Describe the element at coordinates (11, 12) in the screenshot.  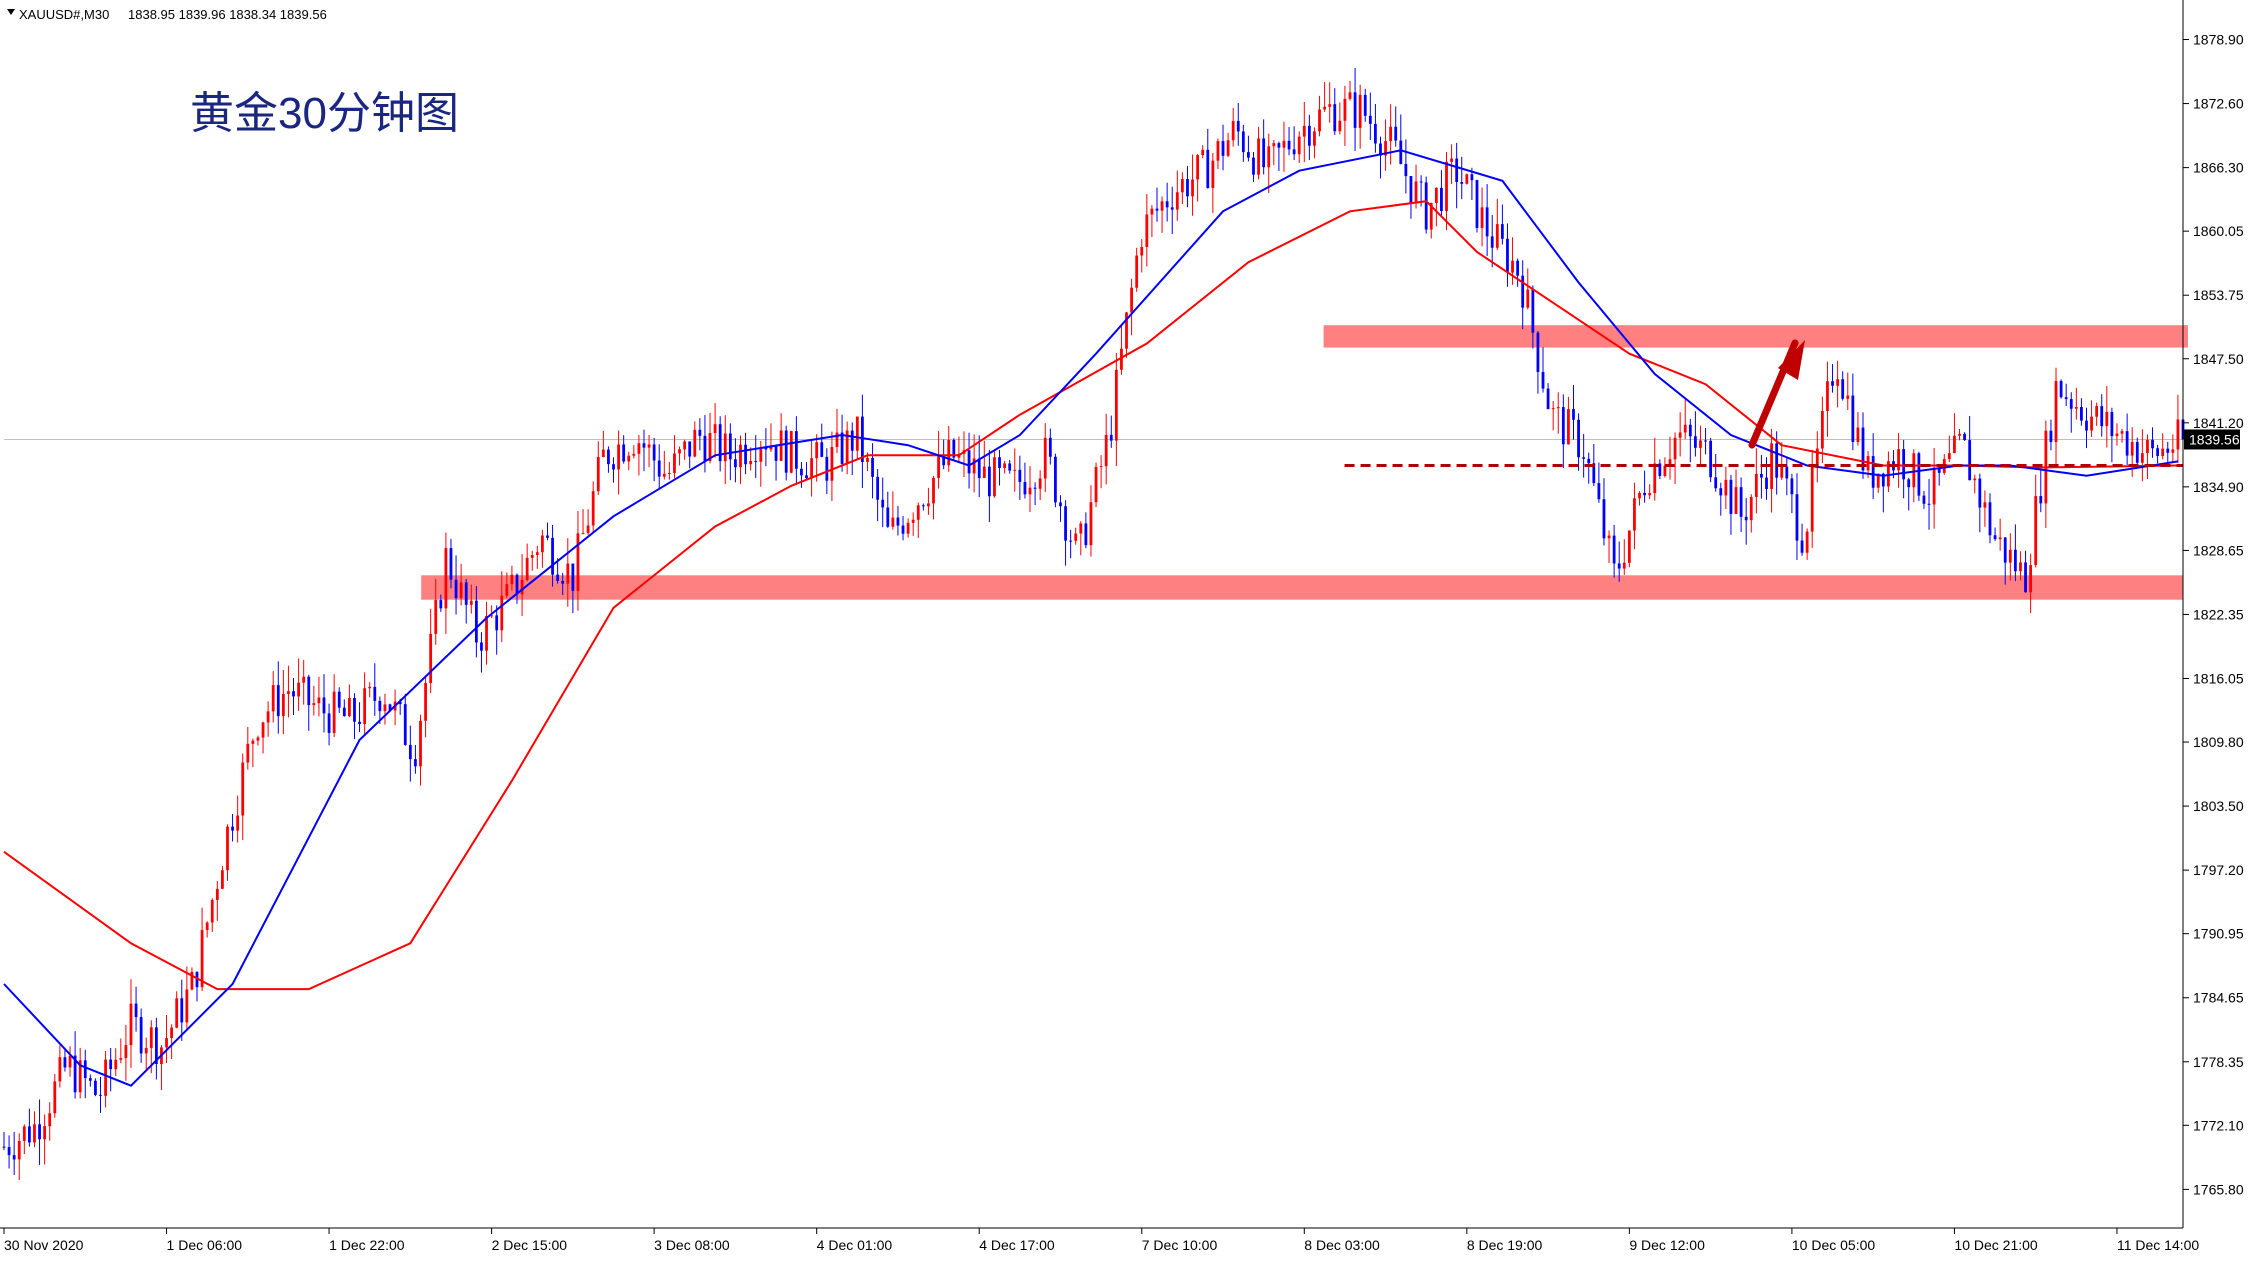
I see `dropdown-triangle-icon` at that location.